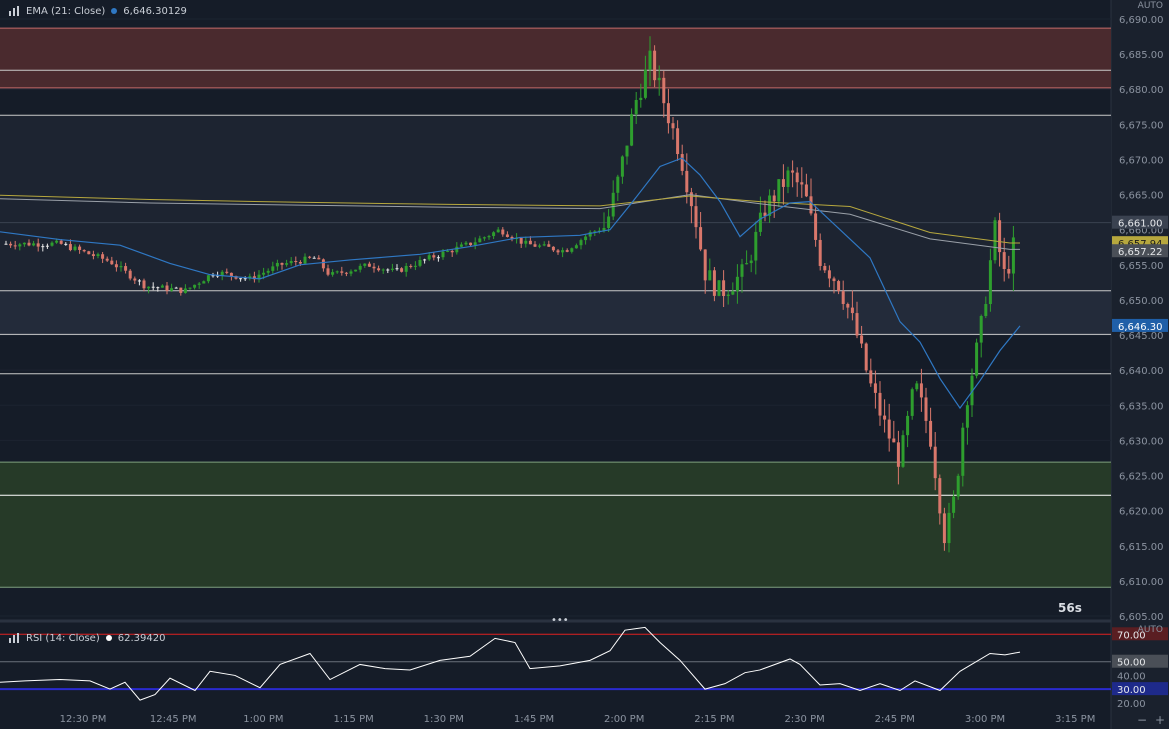 The height and width of the screenshot is (729, 1169). Describe the element at coordinates (1141, 720) in the screenshot. I see `zoom-out-button: −` at that location.